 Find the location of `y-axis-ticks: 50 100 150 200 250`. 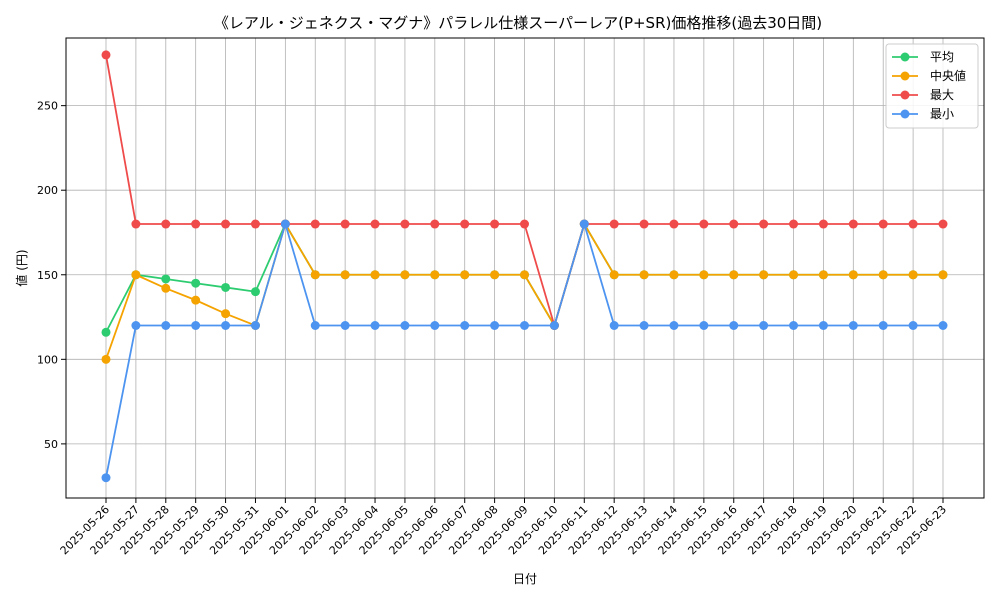

y-axis-ticks: 50 100 150 200 250 is located at coordinates (51, 275).